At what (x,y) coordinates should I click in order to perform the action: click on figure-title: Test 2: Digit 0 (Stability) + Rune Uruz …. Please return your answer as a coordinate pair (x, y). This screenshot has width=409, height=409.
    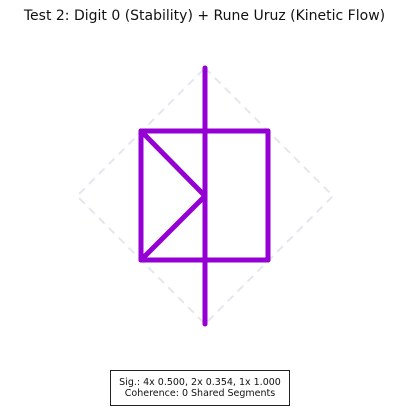
    Looking at the image, I should click on (204, 16).